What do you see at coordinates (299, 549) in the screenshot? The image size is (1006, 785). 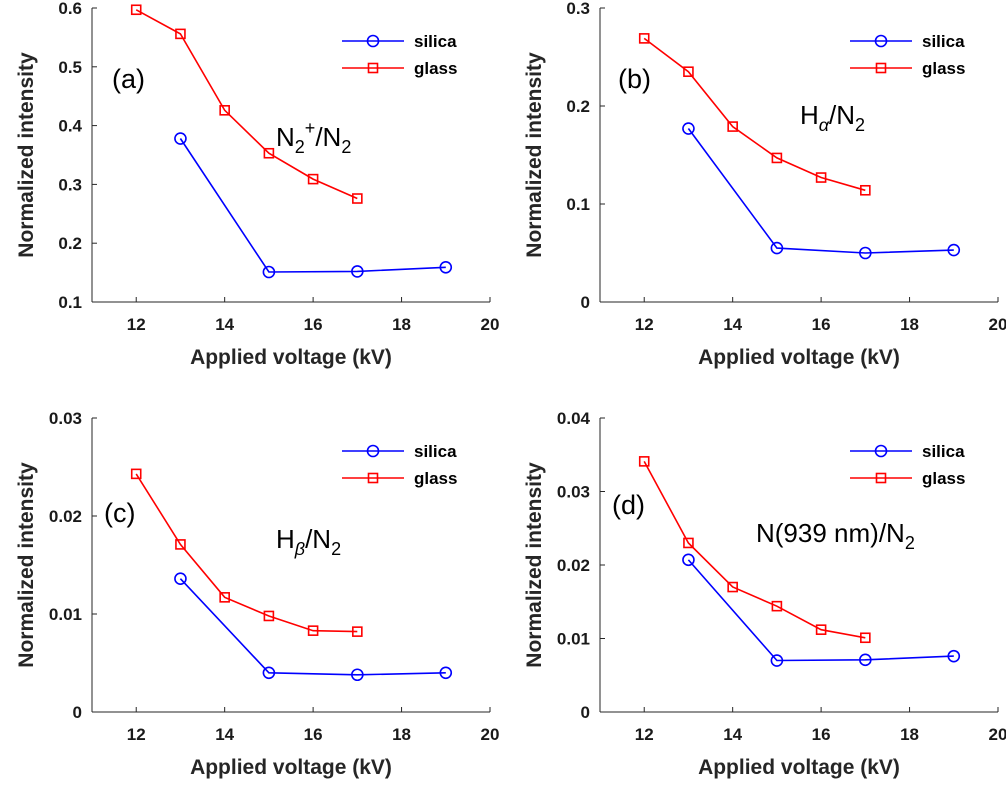 I see `anno-greek: β` at bounding box center [299, 549].